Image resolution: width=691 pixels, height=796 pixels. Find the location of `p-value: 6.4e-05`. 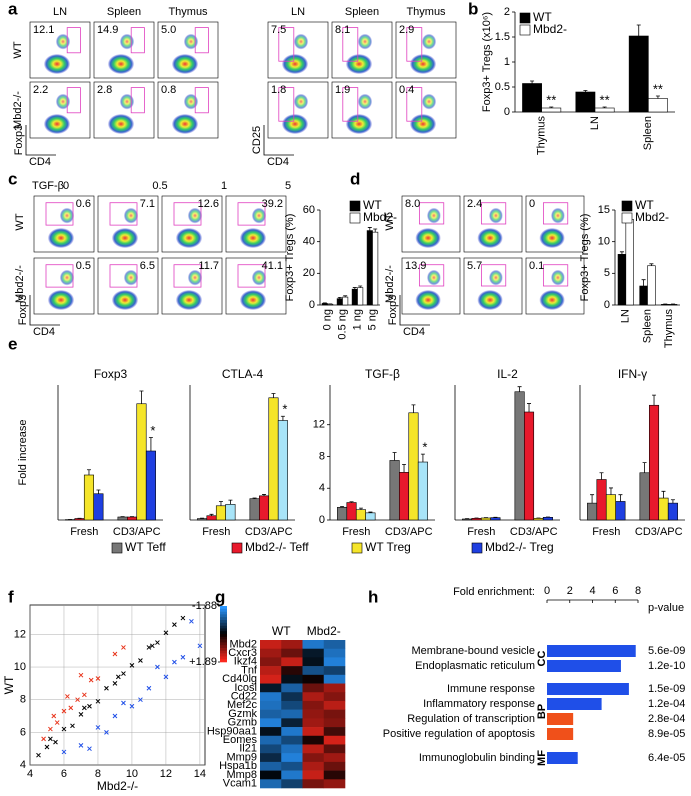

p-value: 6.4e-05 is located at coordinates (666, 758).